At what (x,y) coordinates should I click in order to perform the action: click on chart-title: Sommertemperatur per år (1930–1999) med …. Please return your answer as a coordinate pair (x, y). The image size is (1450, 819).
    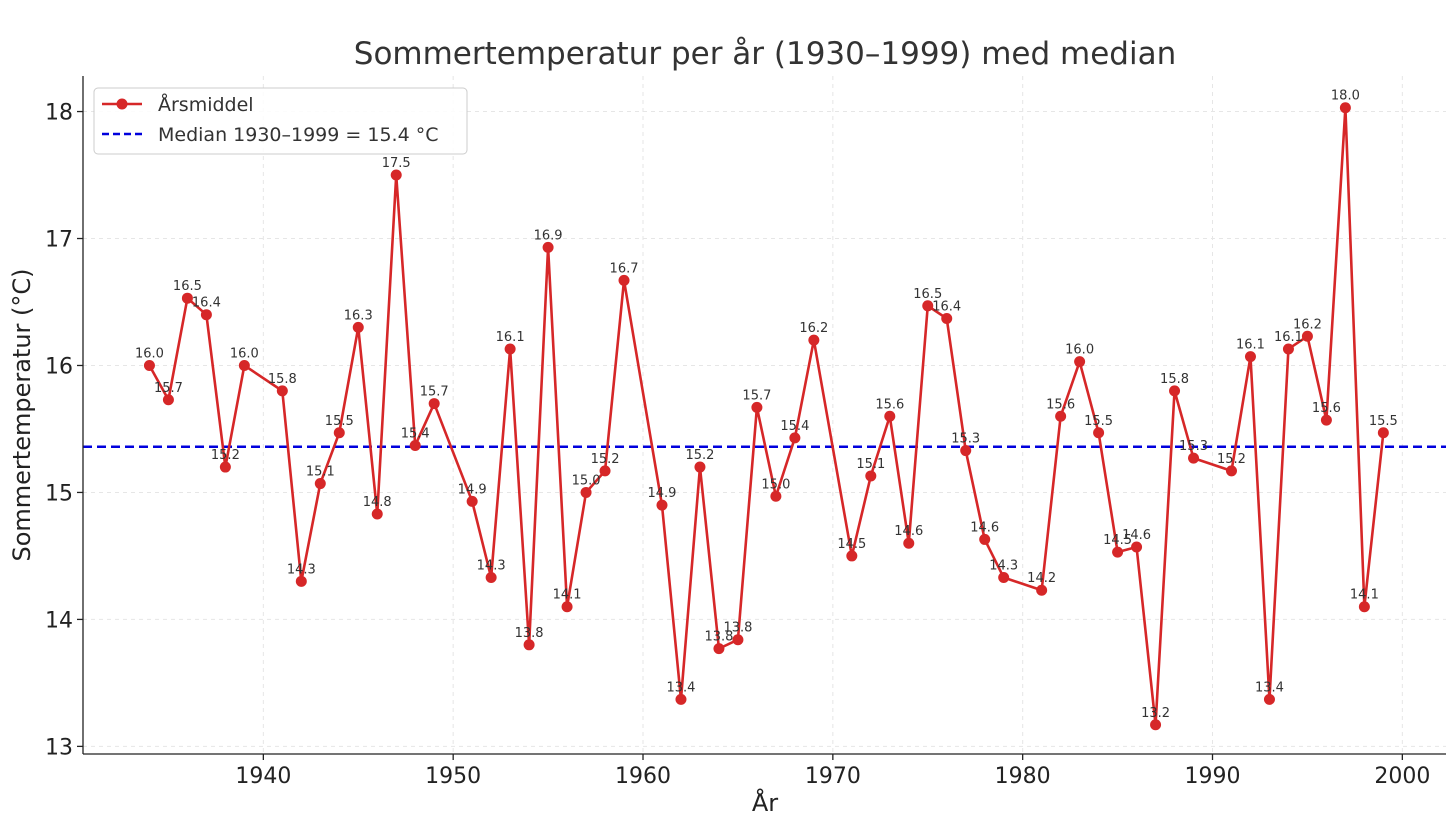
    Looking at the image, I should click on (765, 54).